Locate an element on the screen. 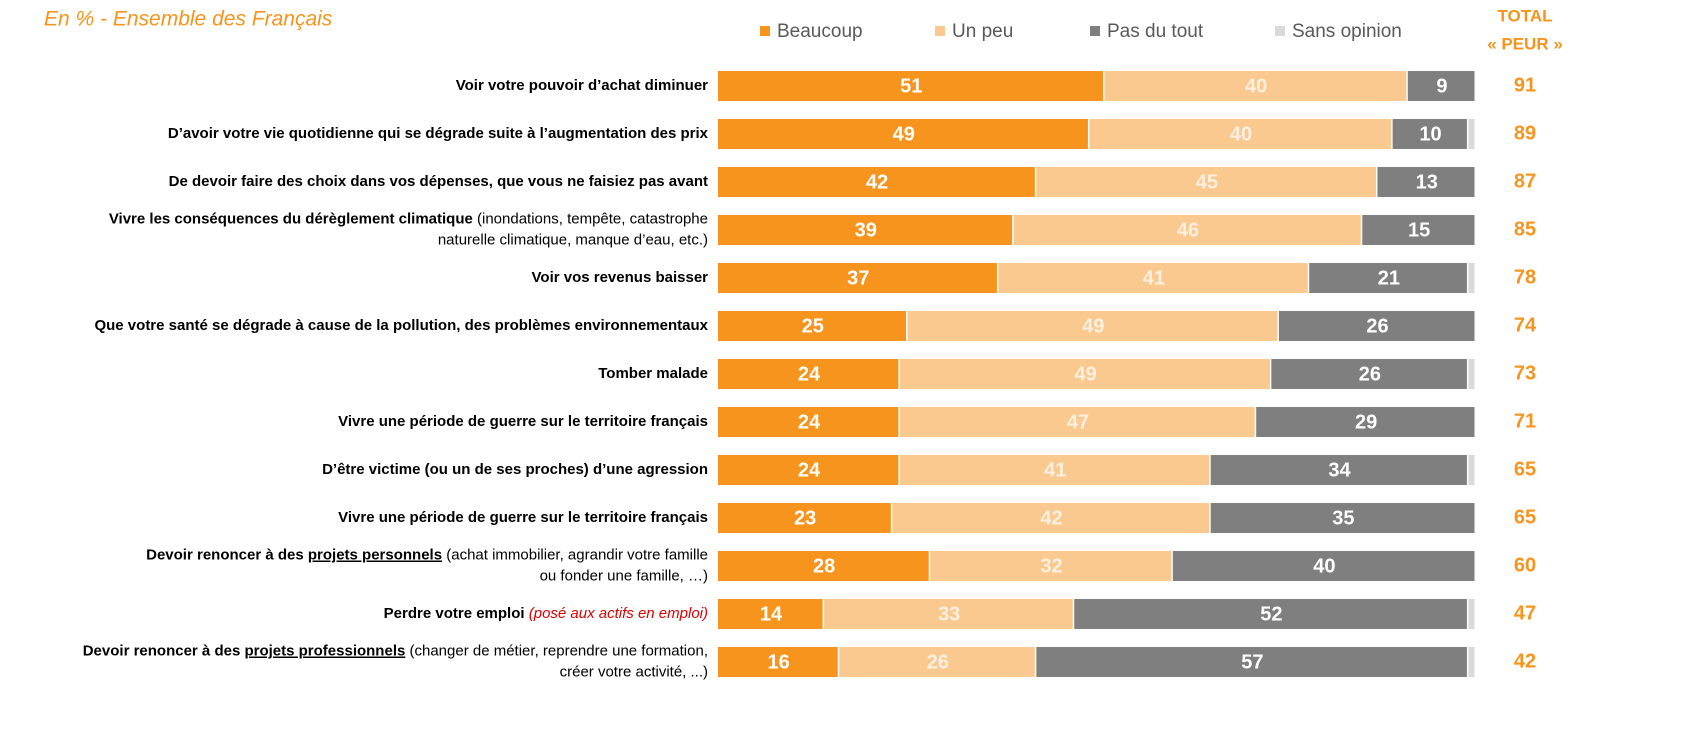 The height and width of the screenshot is (737, 1700). category-label: créer votre activité, ...) is located at coordinates (634, 671).